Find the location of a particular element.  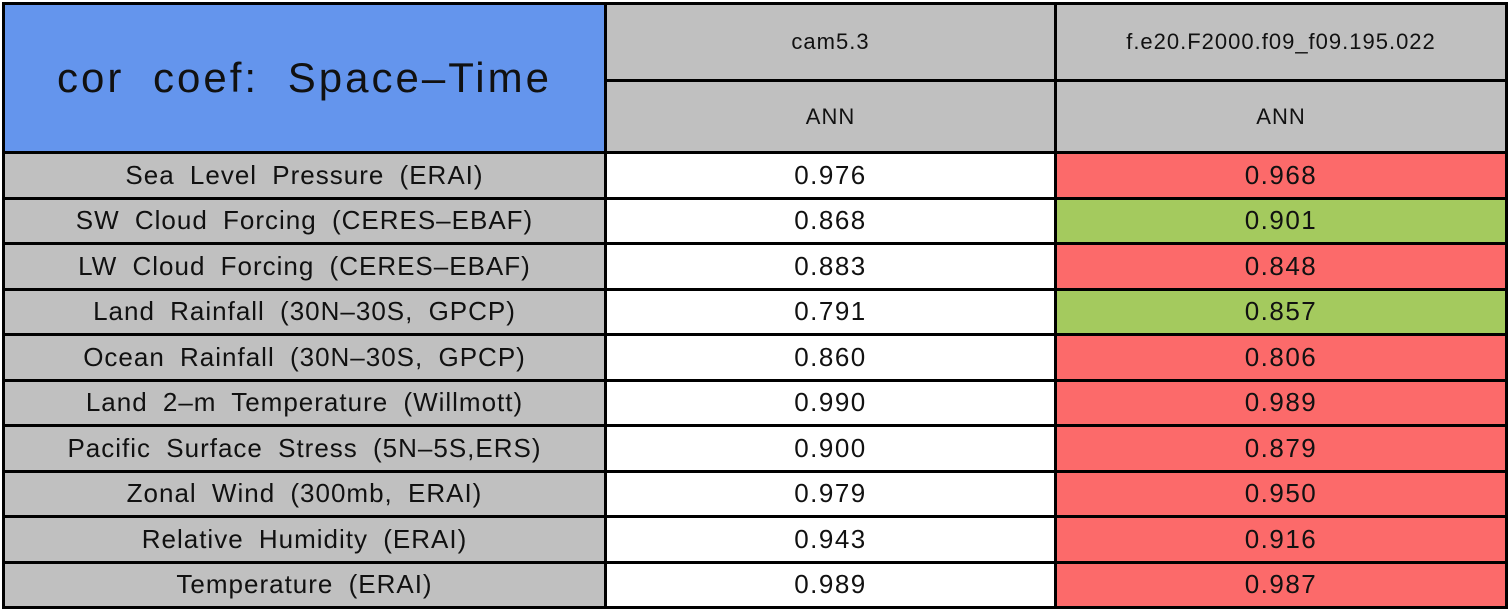

test-value: 0.848 is located at coordinates (1281, 266).